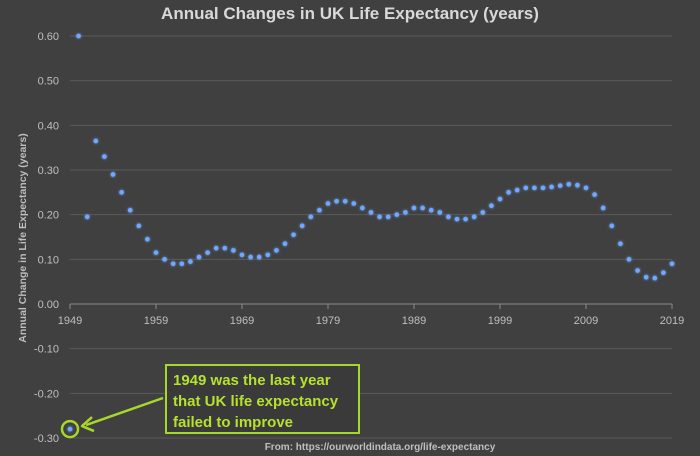 The height and width of the screenshot is (456, 700). What do you see at coordinates (48, 305) in the screenshot?
I see `y-tick-label: 0.00` at bounding box center [48, 305].